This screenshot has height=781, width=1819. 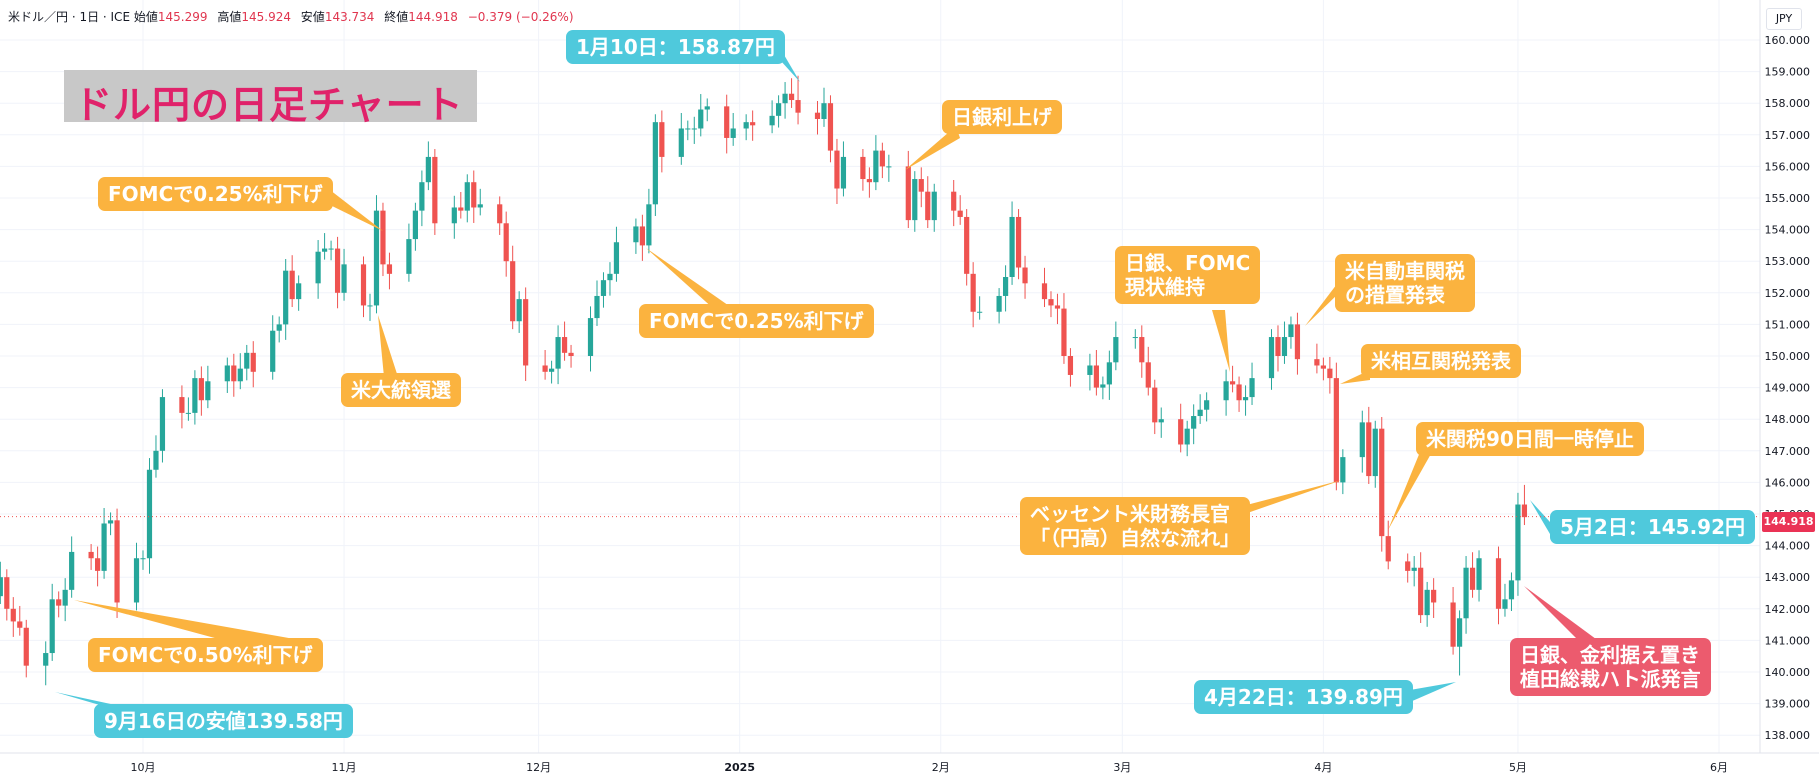 What do you see at coordinates (1788, 261) in the screenshot?
I see `price-tick-label: 153.000` at bounding box center [1788, 261].